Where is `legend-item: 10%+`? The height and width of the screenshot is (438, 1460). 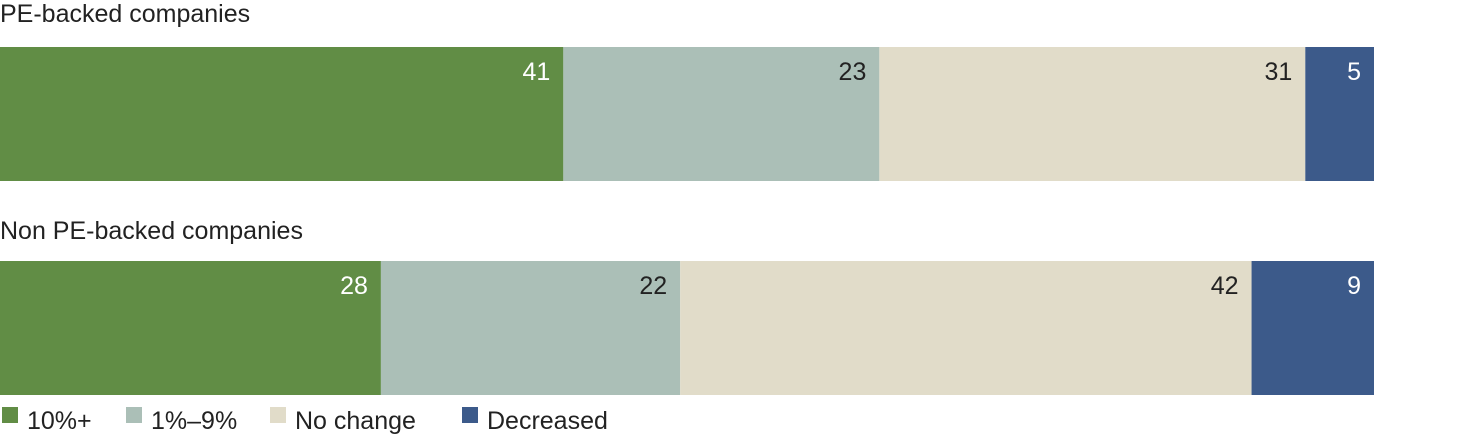
legend-item: 10%+ is located at coordinates (47, 421).